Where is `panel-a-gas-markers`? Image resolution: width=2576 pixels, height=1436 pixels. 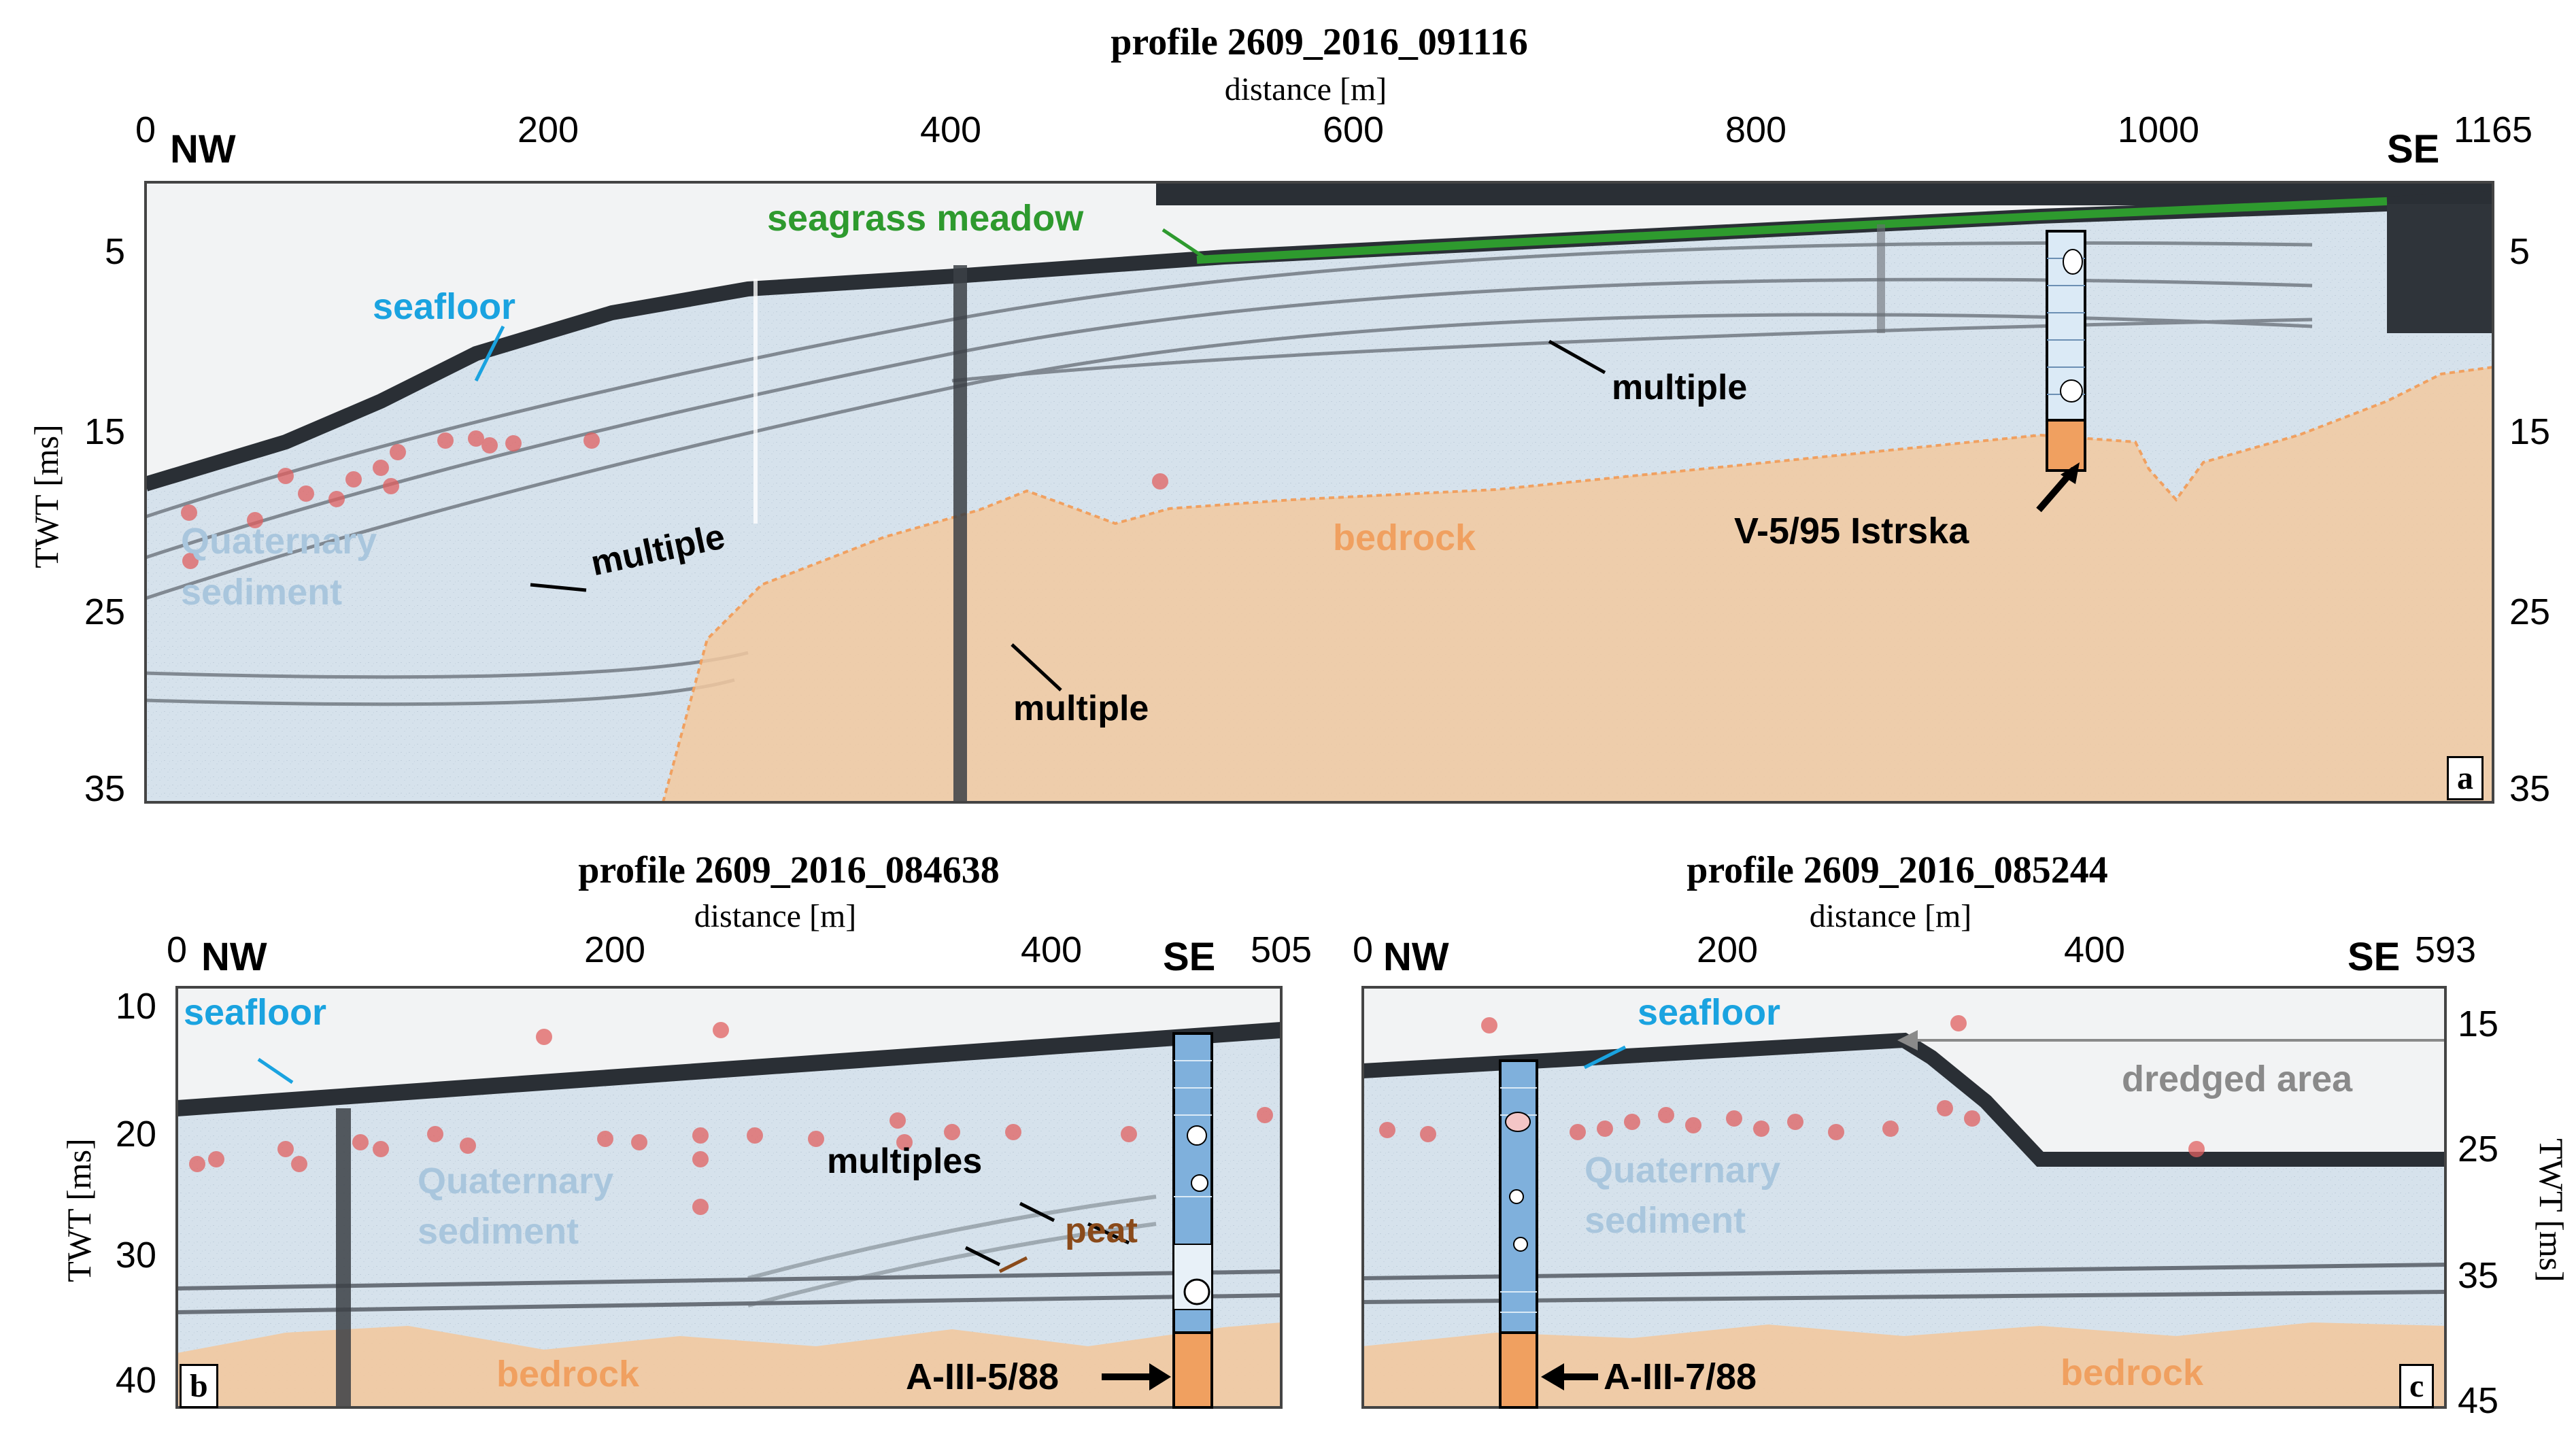 panel-a-gas-markers is located at coordinates (674, 499).